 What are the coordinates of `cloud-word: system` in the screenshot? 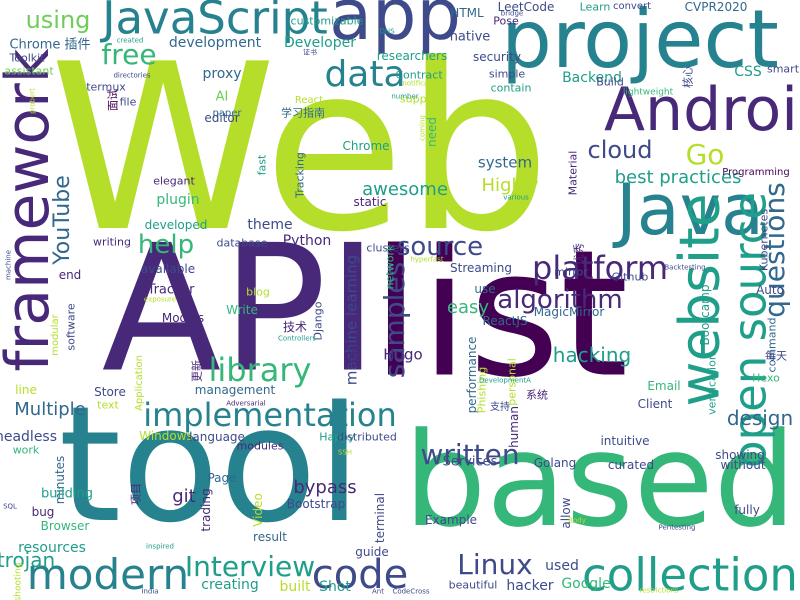 It's located at (505, 162).